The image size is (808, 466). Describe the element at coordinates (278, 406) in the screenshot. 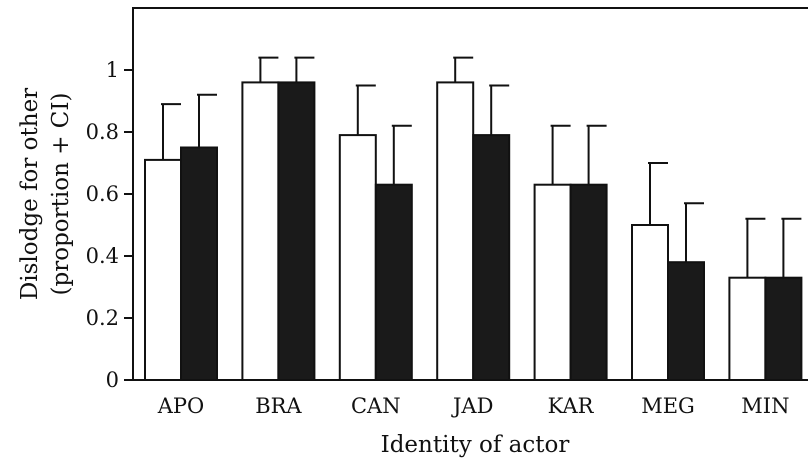

I see `x-tick-label: BRA` at that location.